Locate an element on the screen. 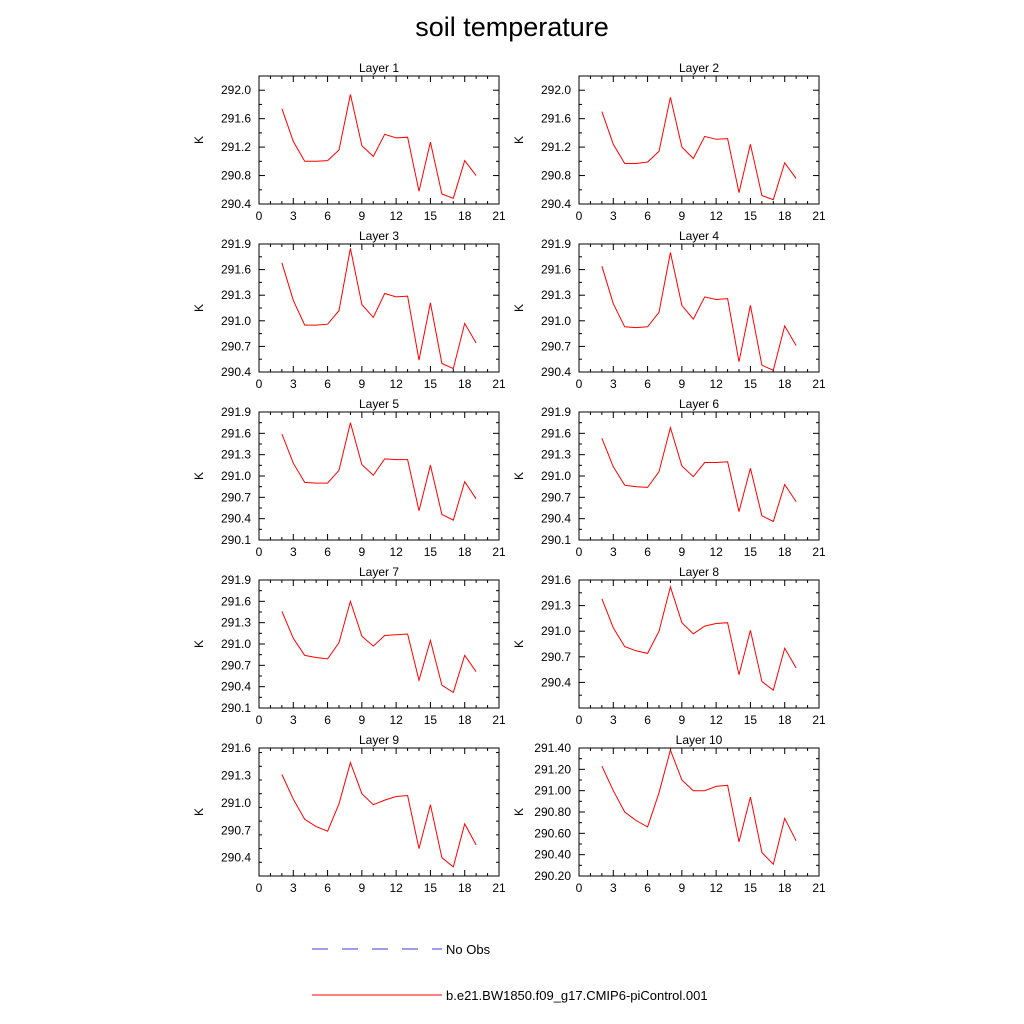 The image size is (1024, 1024). panel-title: Layer 2 is located at coordinates (699, 68).